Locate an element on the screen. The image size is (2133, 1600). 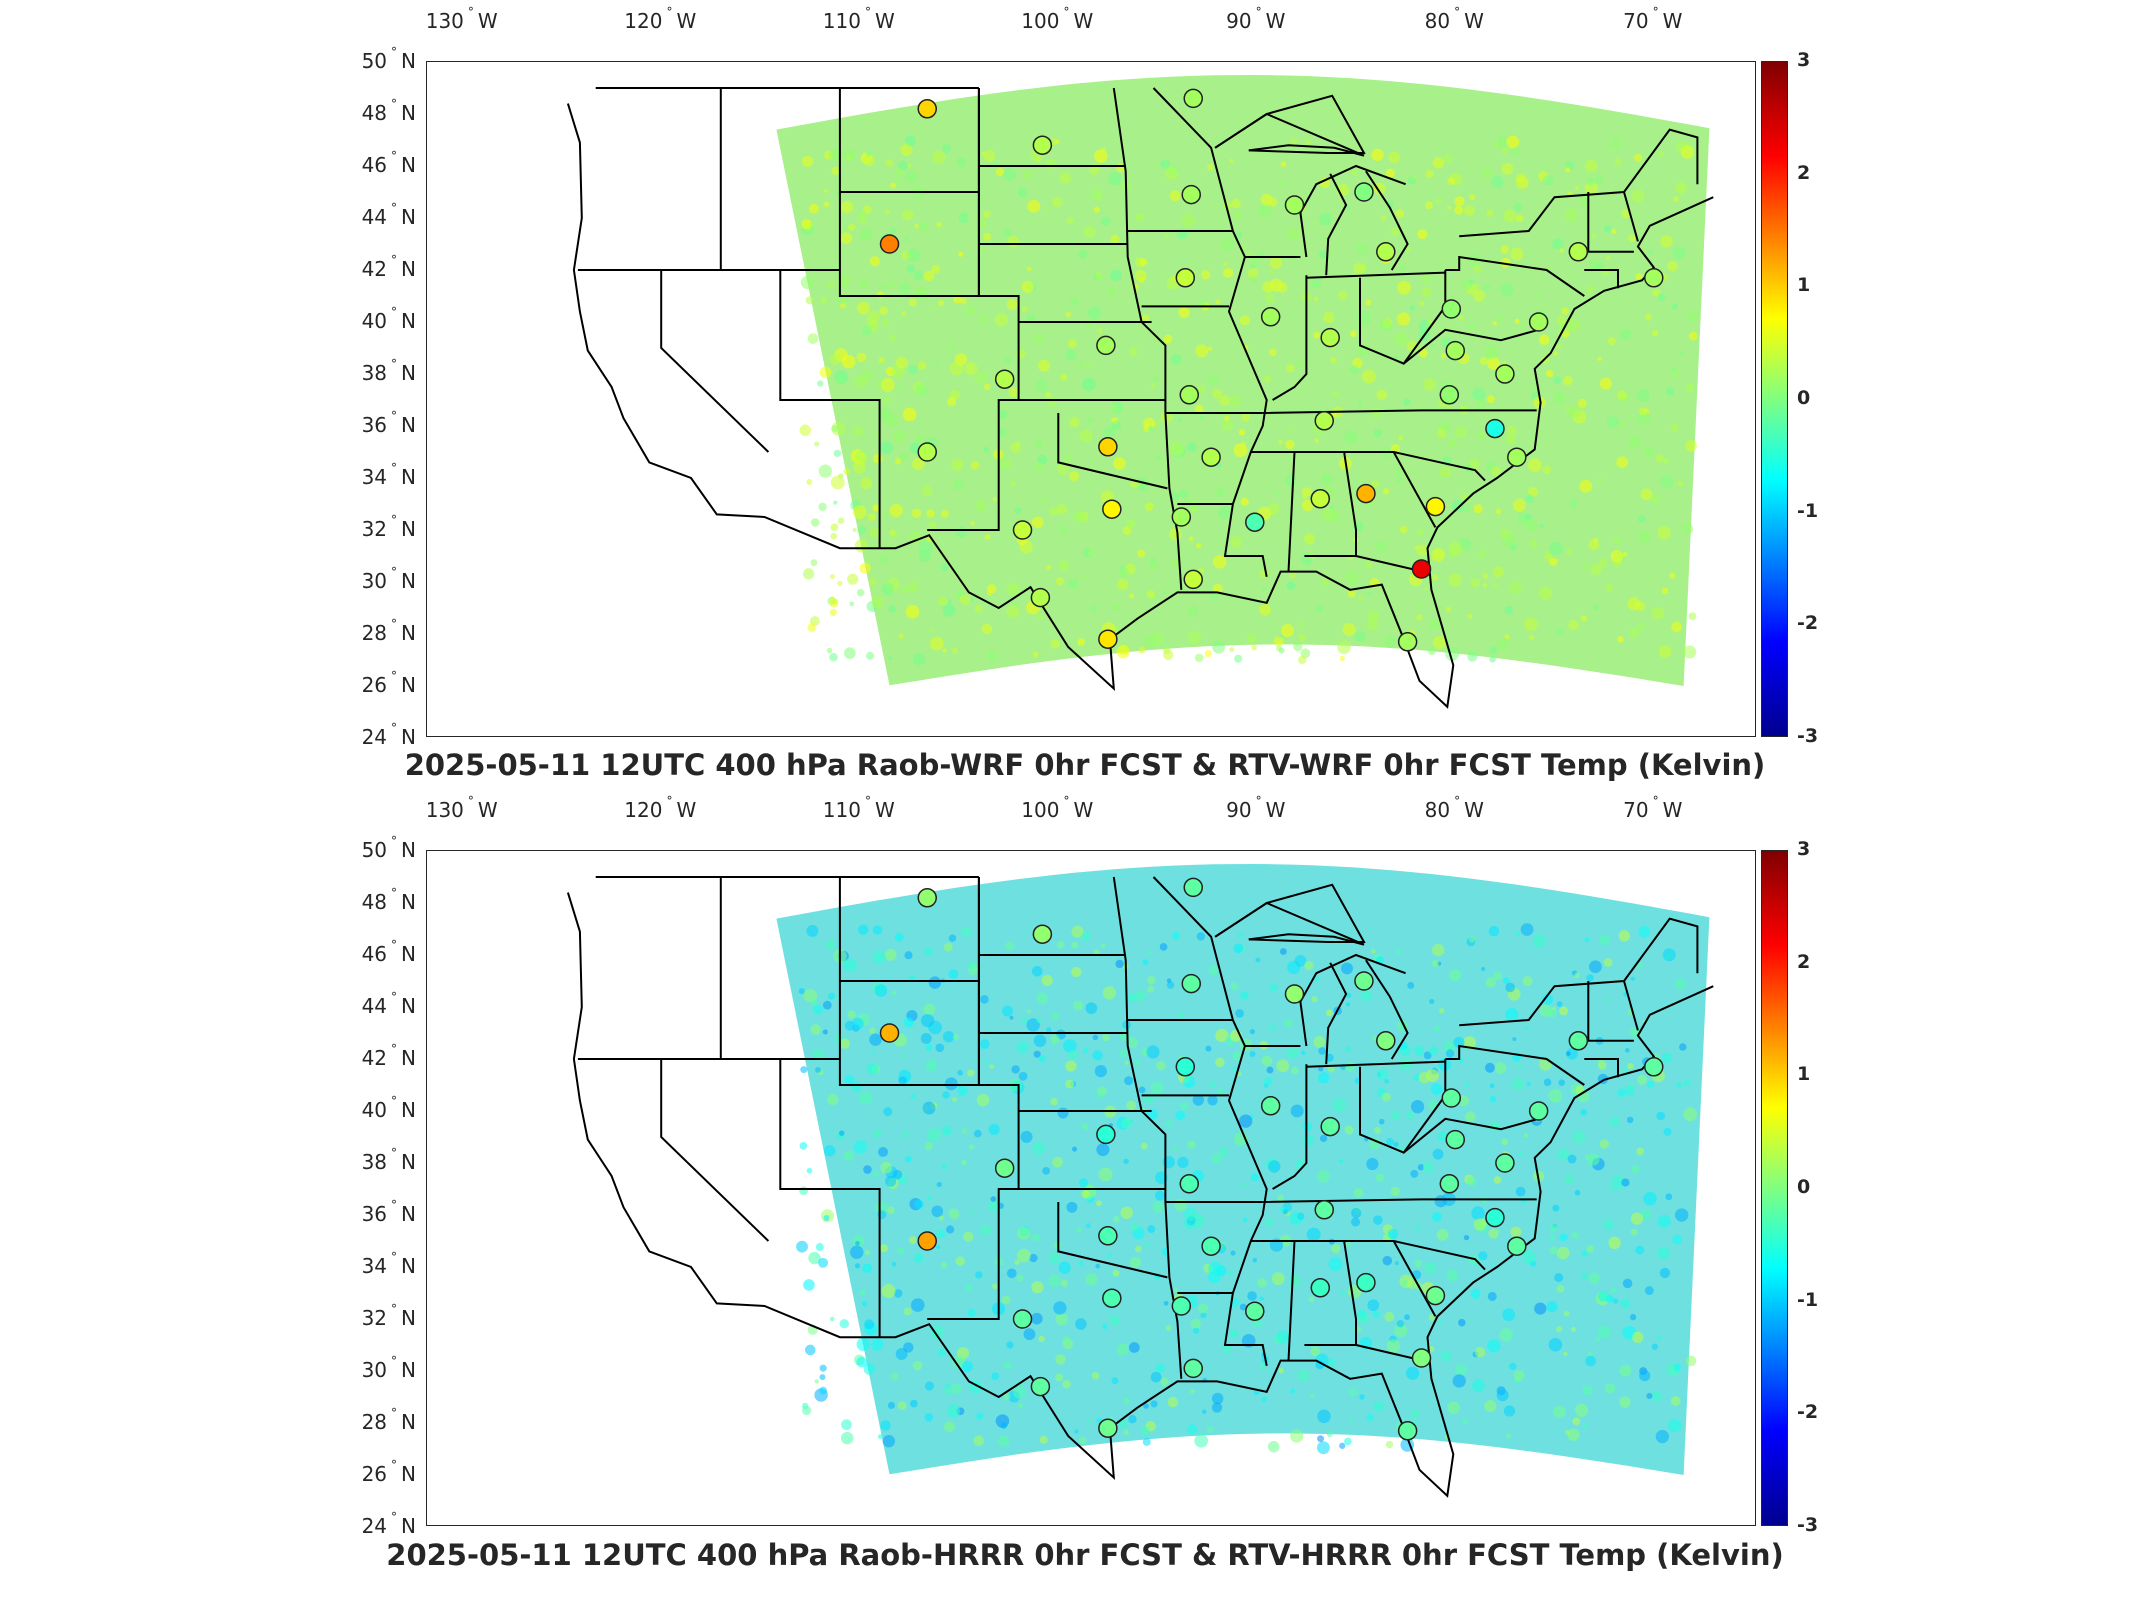
lat-tick-label: 32 ° N is located at coordinates (388, 527).